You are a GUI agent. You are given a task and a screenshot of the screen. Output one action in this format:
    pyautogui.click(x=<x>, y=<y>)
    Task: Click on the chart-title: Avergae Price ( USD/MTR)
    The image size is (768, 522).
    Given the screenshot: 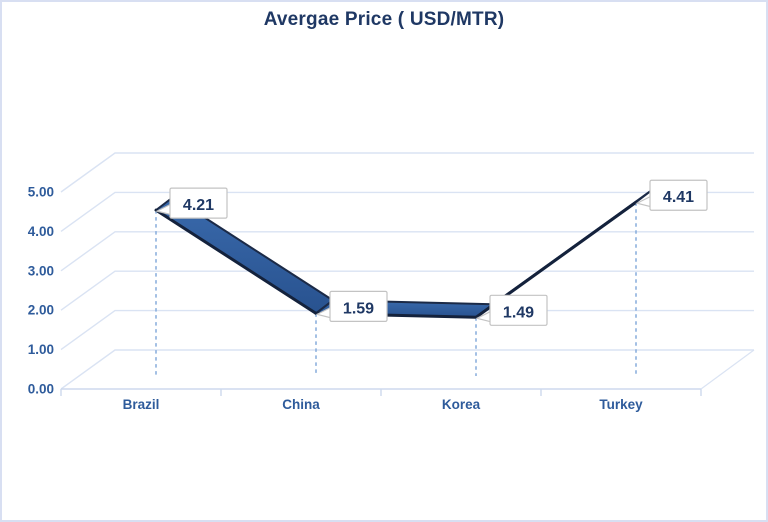 What is the action you would take?
    pyautogui.click(x=384, y=19)
    